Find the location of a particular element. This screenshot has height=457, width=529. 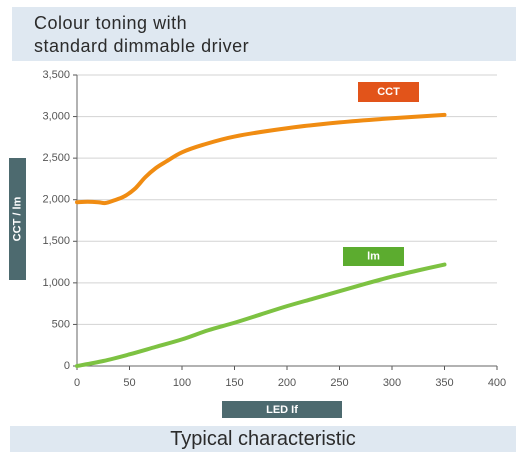

chart-title-line-2: standard dimmable driver is located at coordinates (142, 46).